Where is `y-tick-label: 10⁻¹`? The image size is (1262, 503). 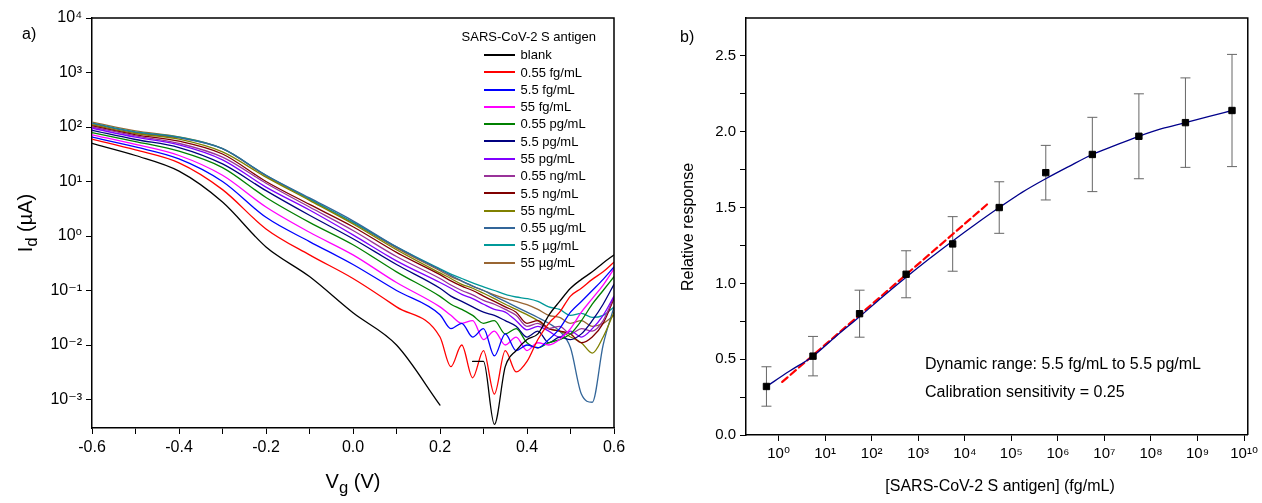
y-tick-label: 10⁻¹ is located at coordinates (66, 289).